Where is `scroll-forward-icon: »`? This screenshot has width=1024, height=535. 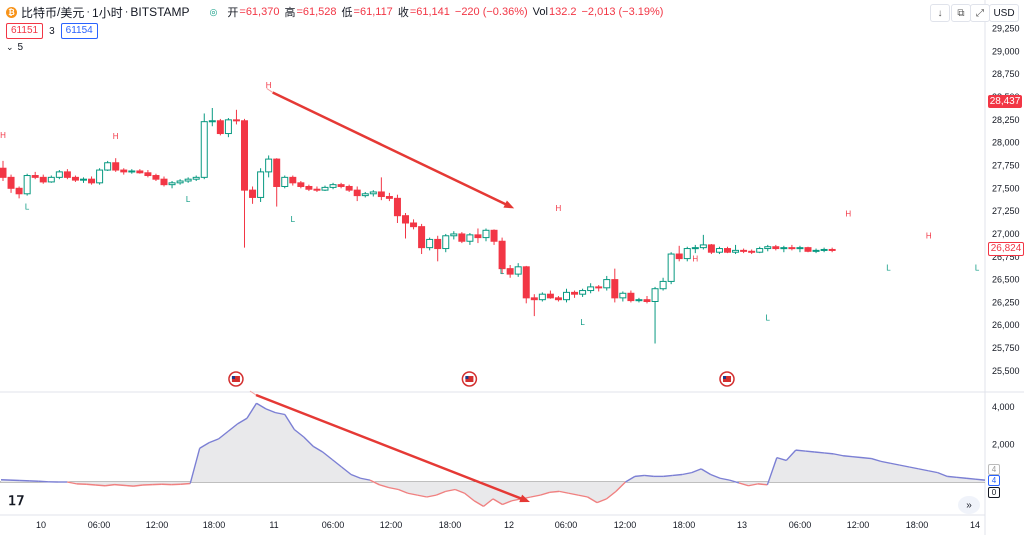
scroll-forward-icon: » is located at coordinates (969, 505).